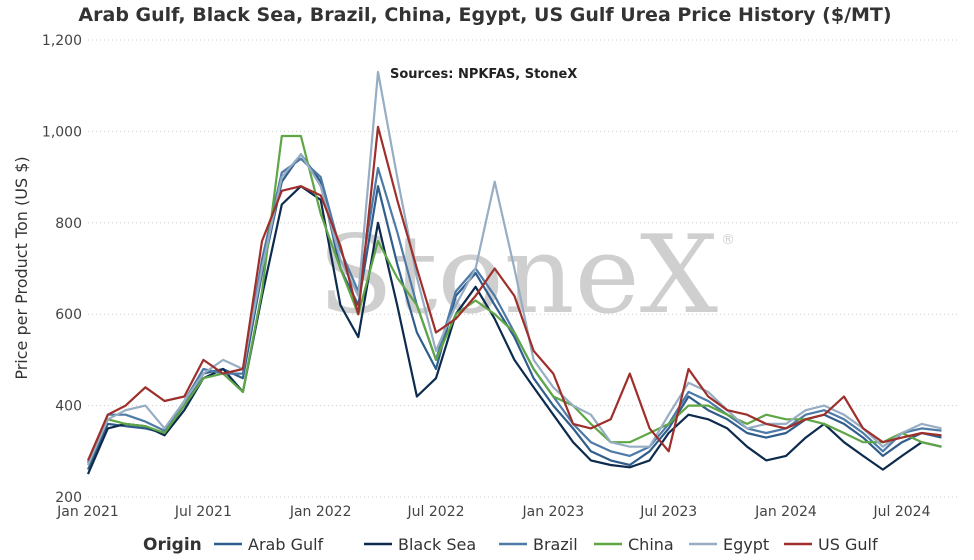 The height and width of the screenshot is (560, 974). I want to click on legend-title: Origin, so click(172, 545).